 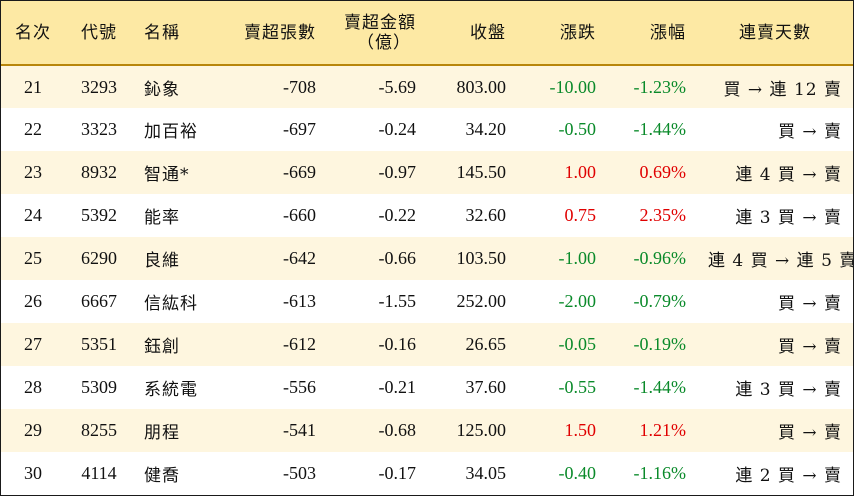 What do you see at coordinates (162, 218) in the screenshot?
I see `cell-name: 能率` at bounding box center [162, 218].